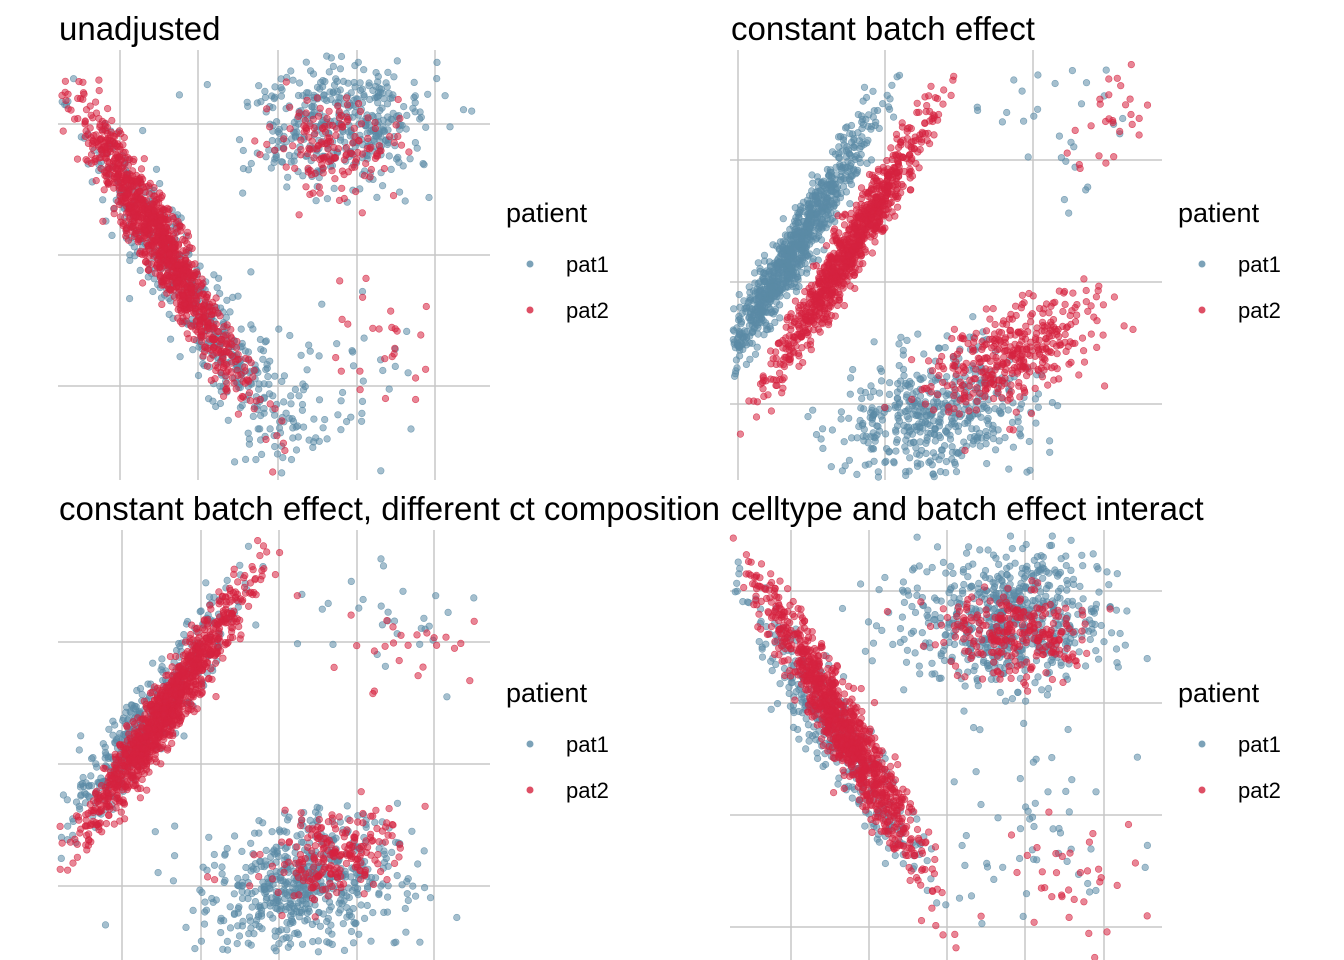 The width and height of the screenshot is (1344, 960). What do you see at coordinates (1259, 264) in the screenshot?
I see `legend-label-pat1: pat1` at bounding box center [1259, 264].